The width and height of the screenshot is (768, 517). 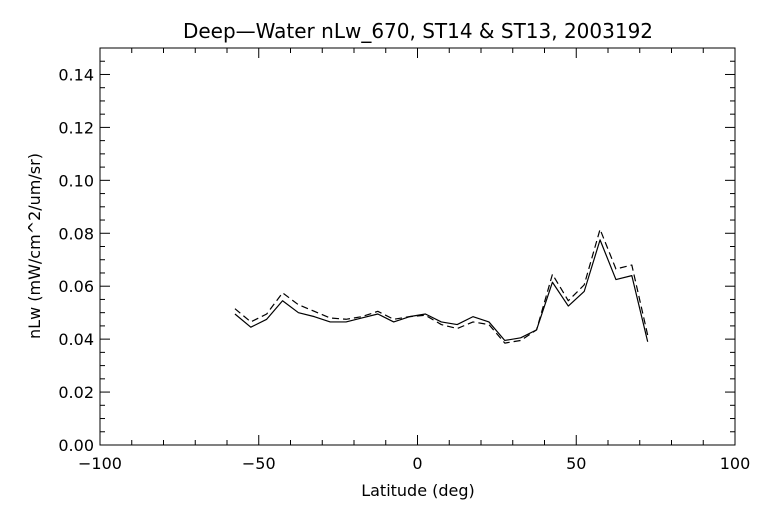 What do you see at coordinates (76, 233) in the screenshot?
I see `y-tick-label: 0.08` at bounding box center [76, 233].